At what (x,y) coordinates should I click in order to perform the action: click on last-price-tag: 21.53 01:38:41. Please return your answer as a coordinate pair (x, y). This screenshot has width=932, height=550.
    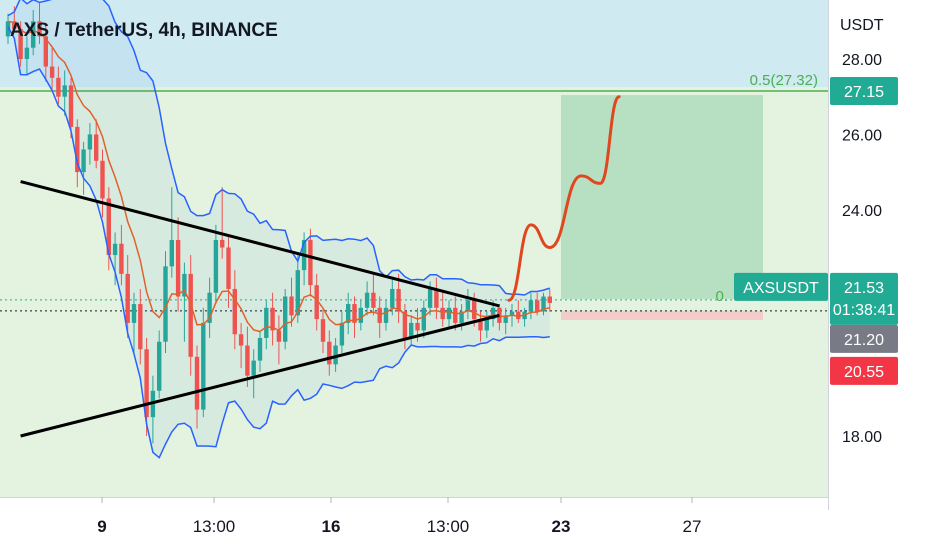
    Looking at the image, I should click on (864, 298).